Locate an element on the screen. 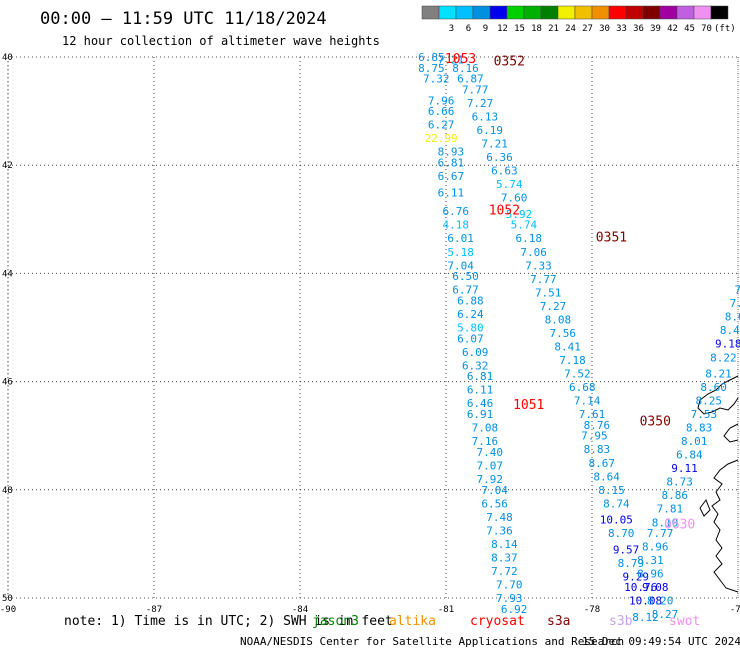  wave-height-value: 7.96 is located at coordinates (441, 100).